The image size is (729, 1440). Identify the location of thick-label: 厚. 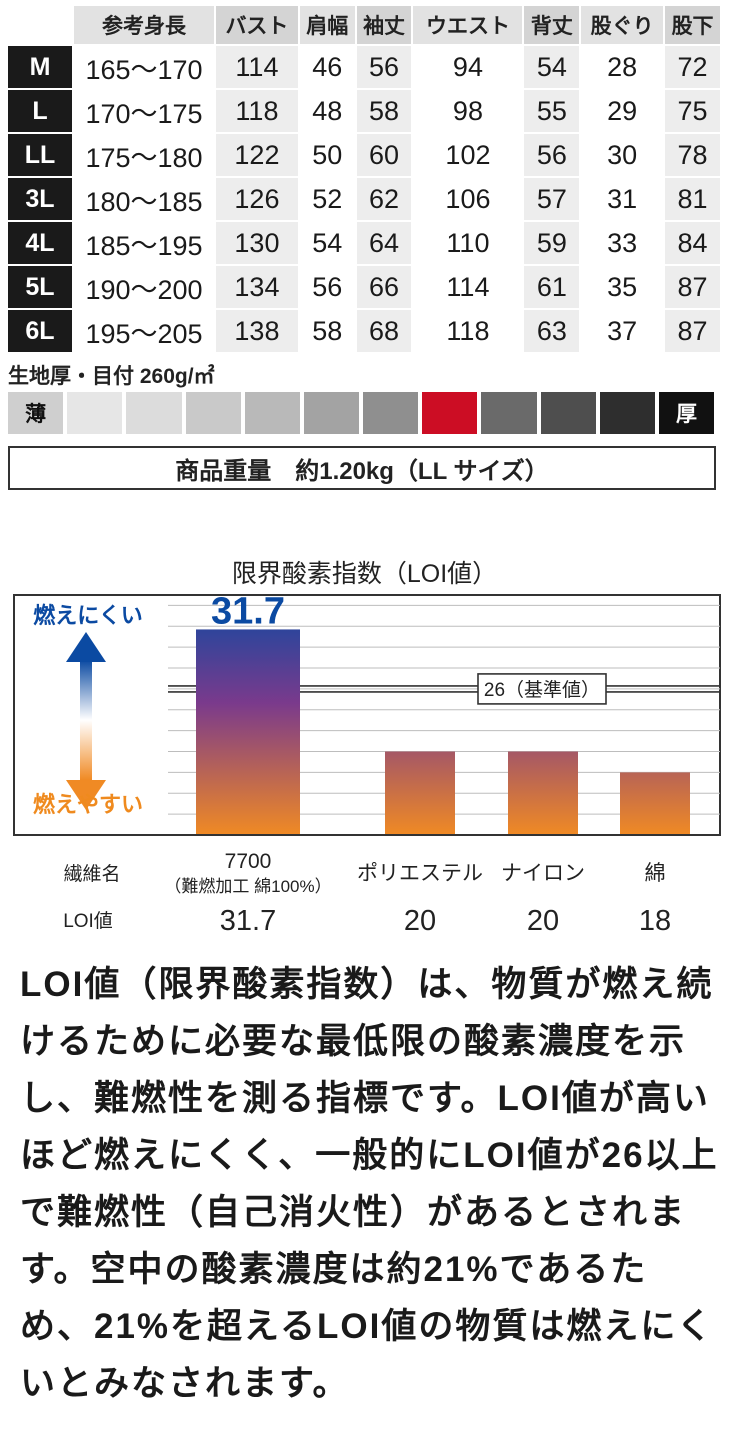
(686, 413).